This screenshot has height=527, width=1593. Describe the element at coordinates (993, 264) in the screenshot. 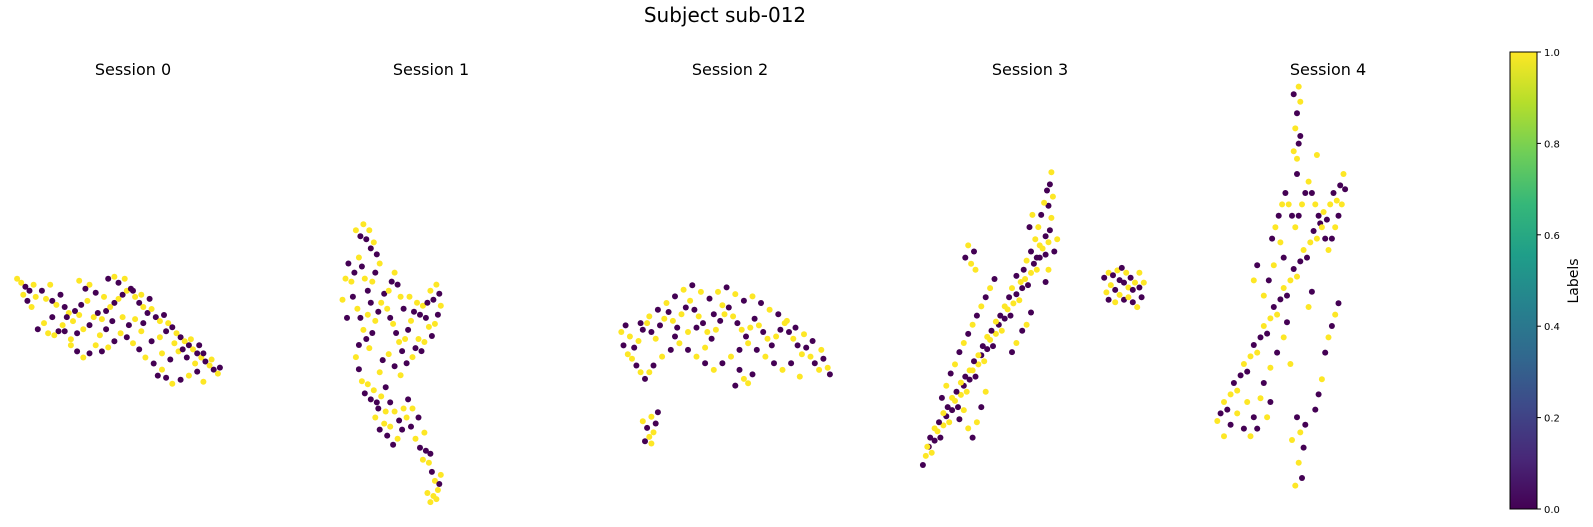

I see `scatter-panel: Session 3` at that location.